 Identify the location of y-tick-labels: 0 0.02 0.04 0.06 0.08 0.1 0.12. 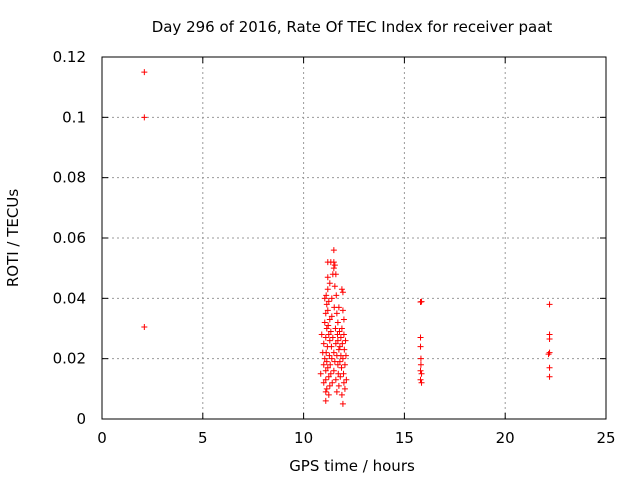
(69, 238).